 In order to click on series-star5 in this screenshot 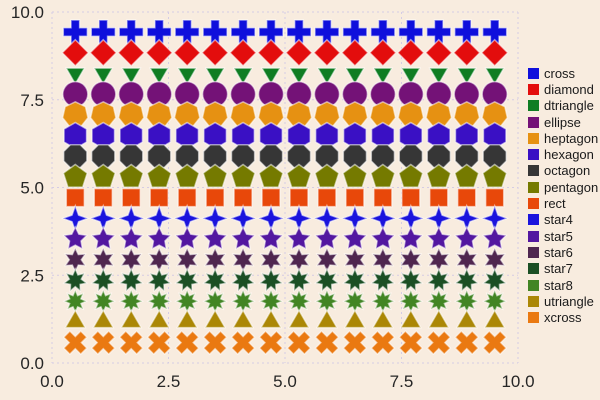, I will do `click(285, 238)`.